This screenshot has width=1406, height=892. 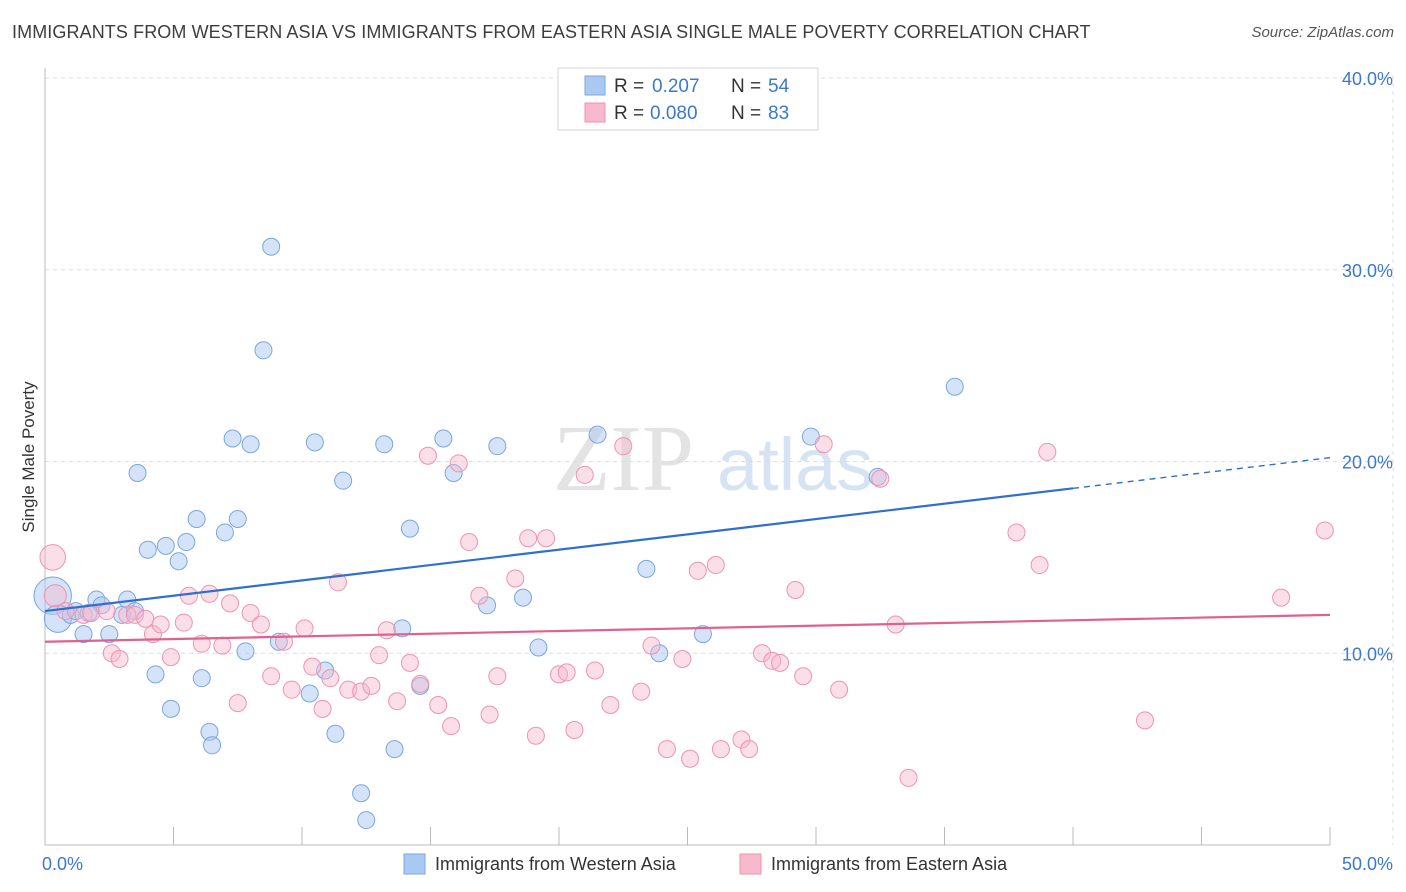 I want to click on bottom-legend-label-pink: Immigrants from Eastern Asia, so click(x=889, y=864).